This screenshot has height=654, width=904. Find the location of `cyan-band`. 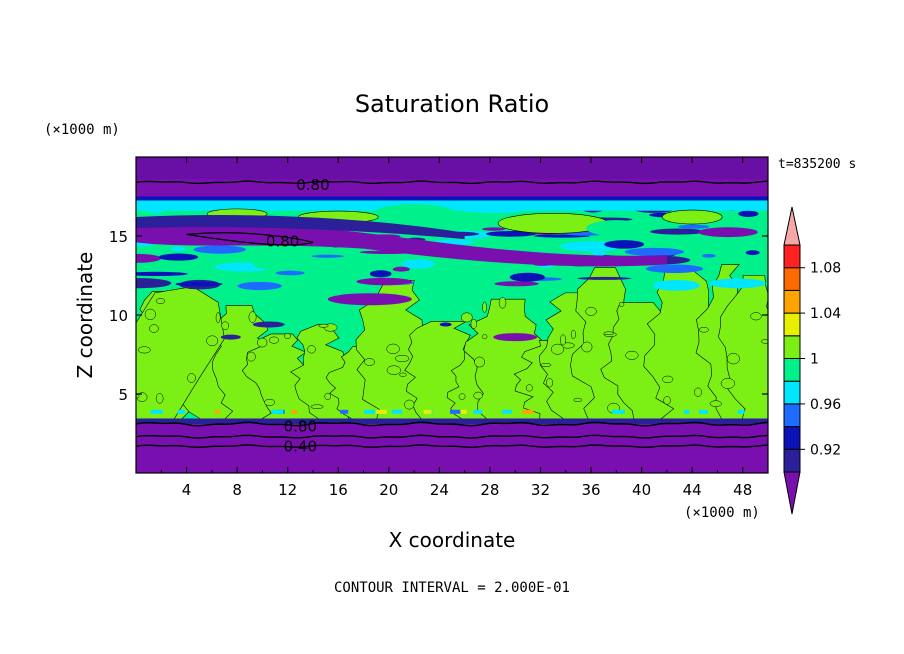

cyan-band is located at coordinates (452, 205).